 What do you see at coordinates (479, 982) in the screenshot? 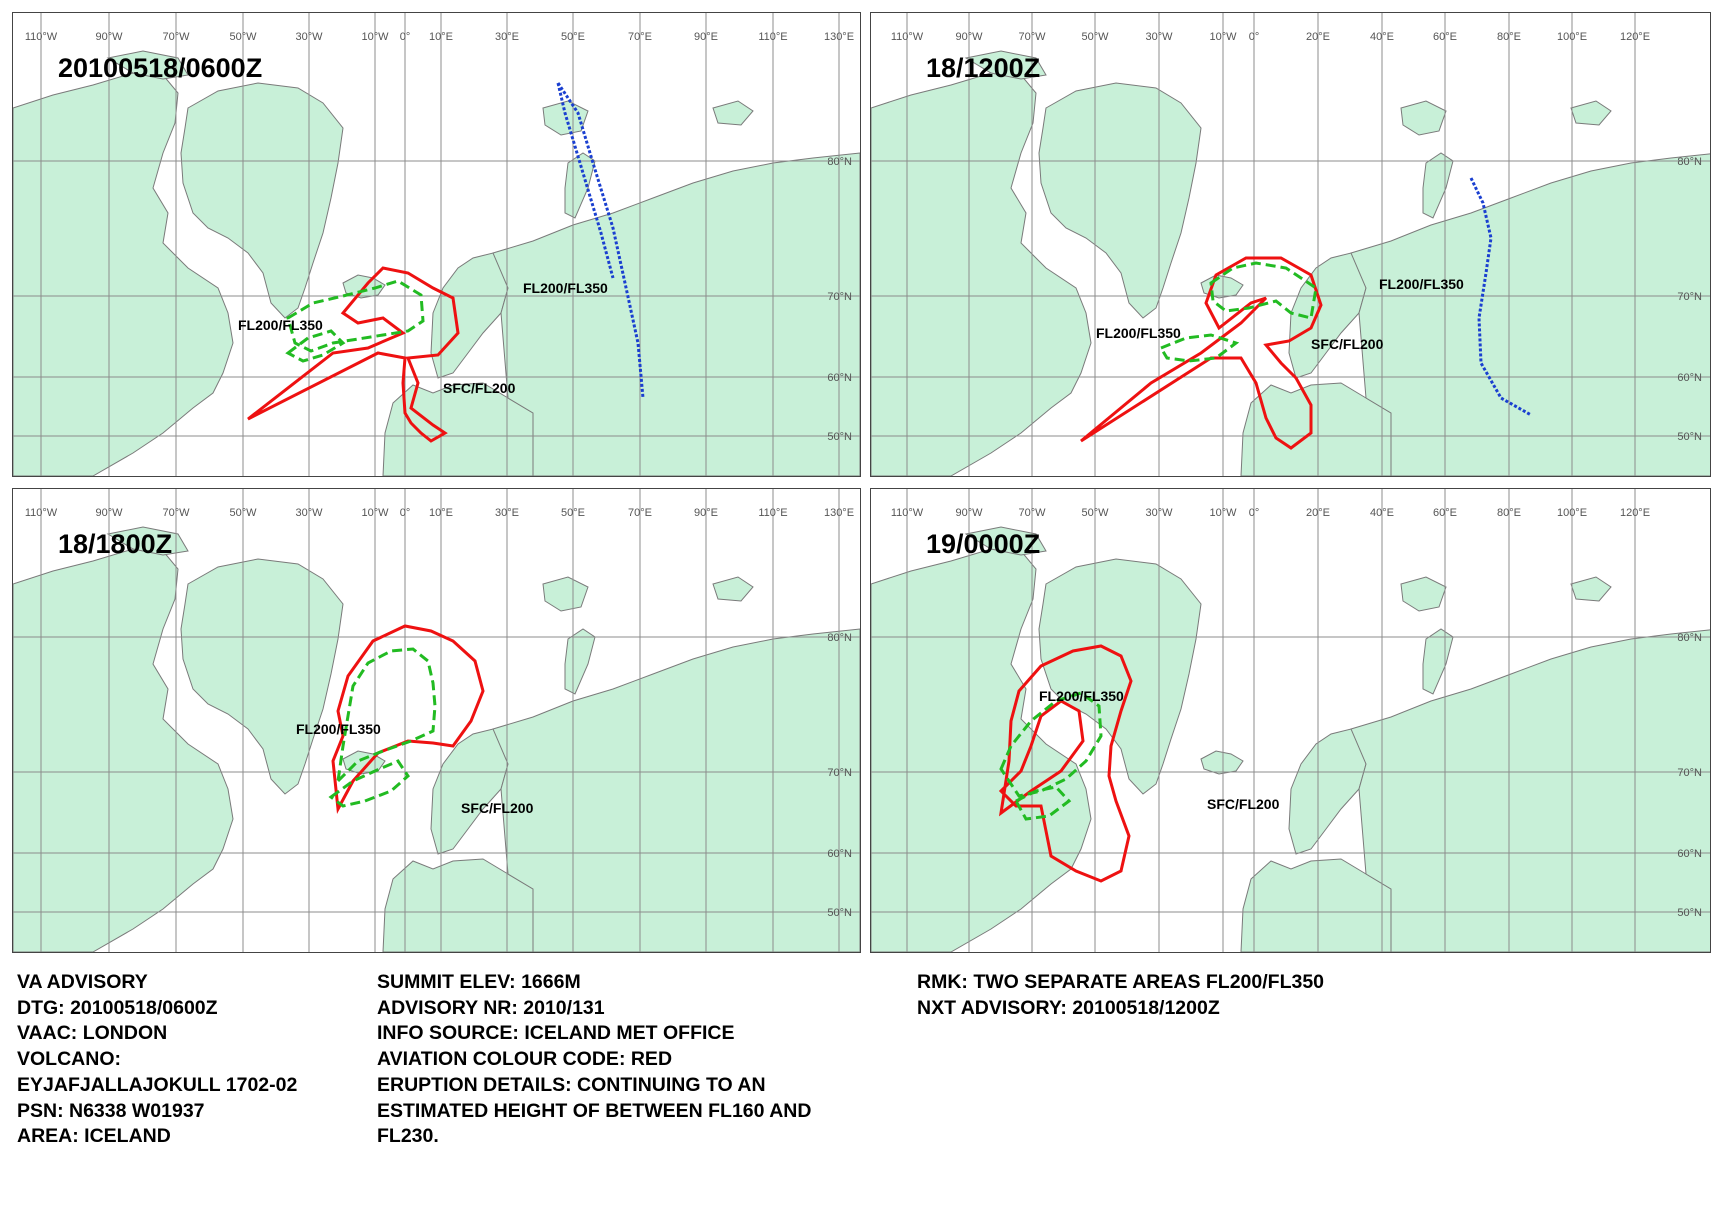
I see `advisory-line: SUMMIT ELEV: 1666M` at bounding box center [479, 982].